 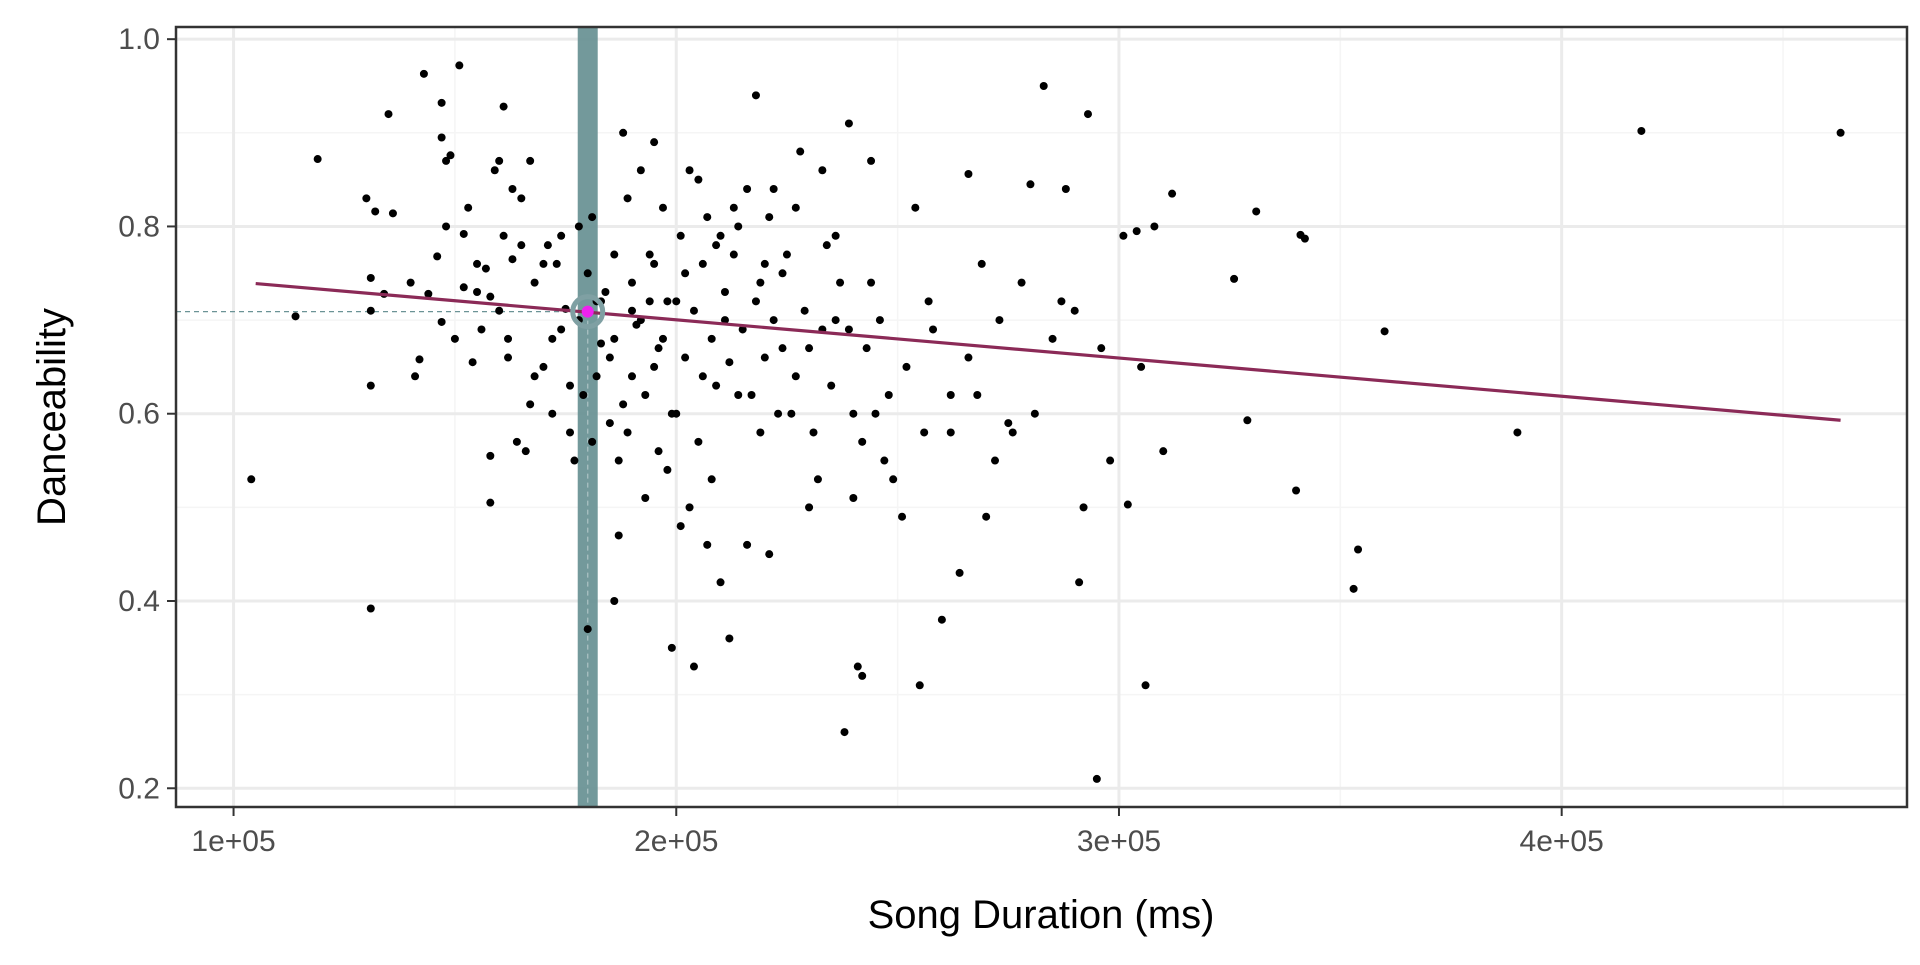 What do you see at coordinates (1048, 351) in the screenshot?
I see `fit-layer` at bounding box center [1048, 351].